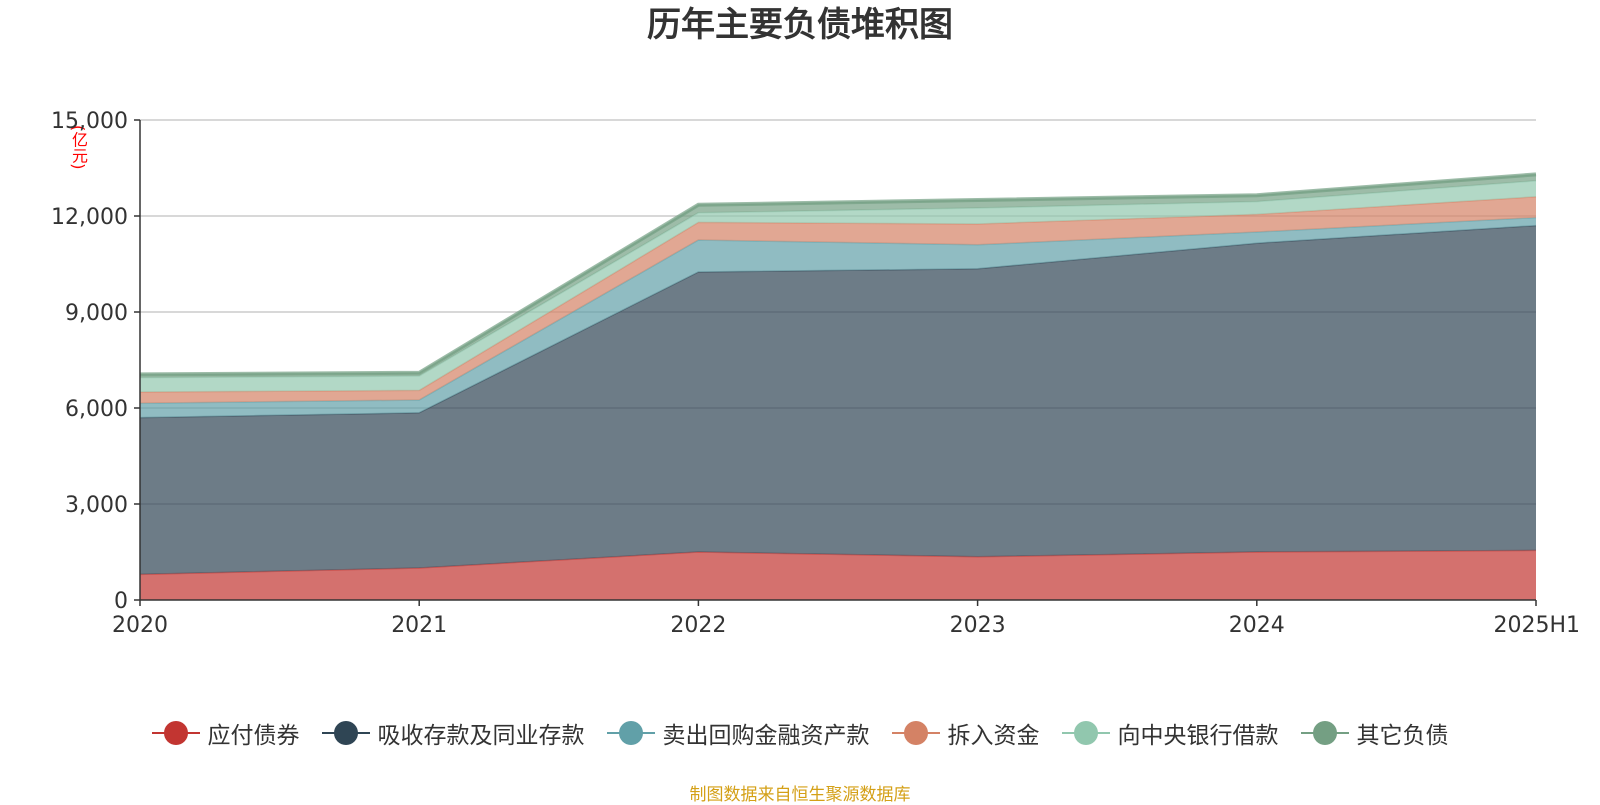 This screenshot has width=1600, height=805. I want to click on legend-item-3: 卖出回购金融资产款, so click(738, 733).